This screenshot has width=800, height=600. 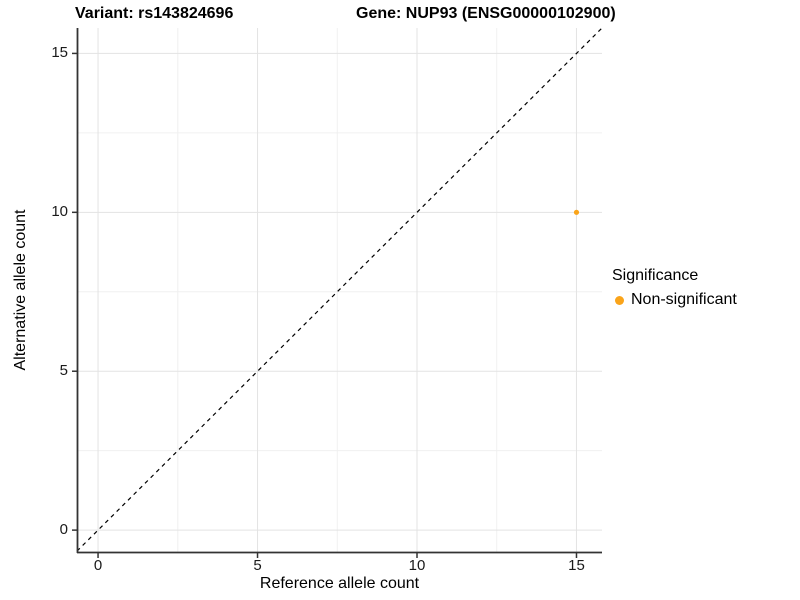 I want to click on legend-entry-non-significant: Non-significant, so click(x=674, y=300).